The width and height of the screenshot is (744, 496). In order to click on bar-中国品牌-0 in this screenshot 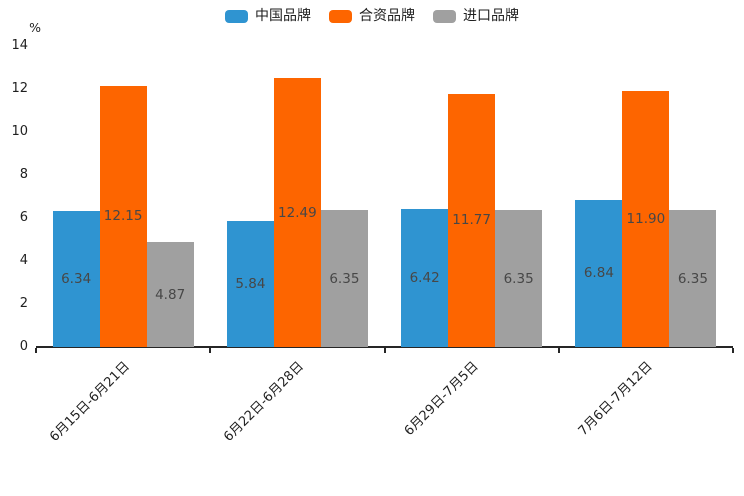, I will do `click(76, 278)`.